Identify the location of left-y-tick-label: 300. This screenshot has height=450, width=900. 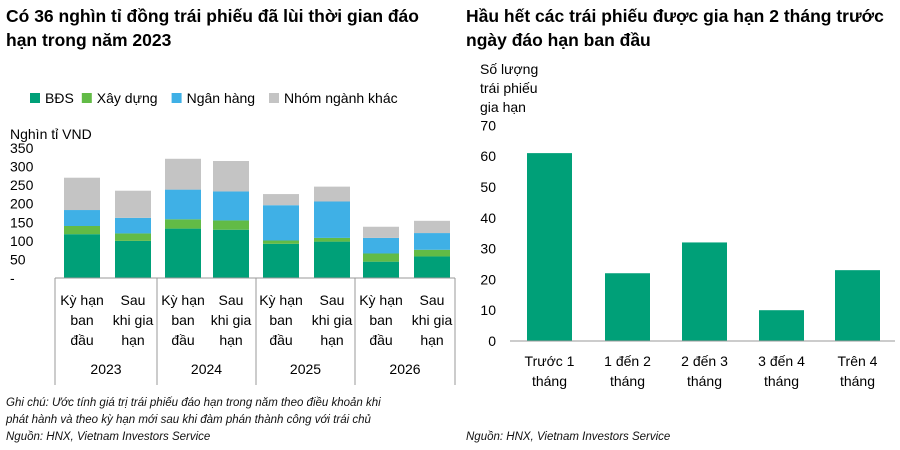
(22, 167).